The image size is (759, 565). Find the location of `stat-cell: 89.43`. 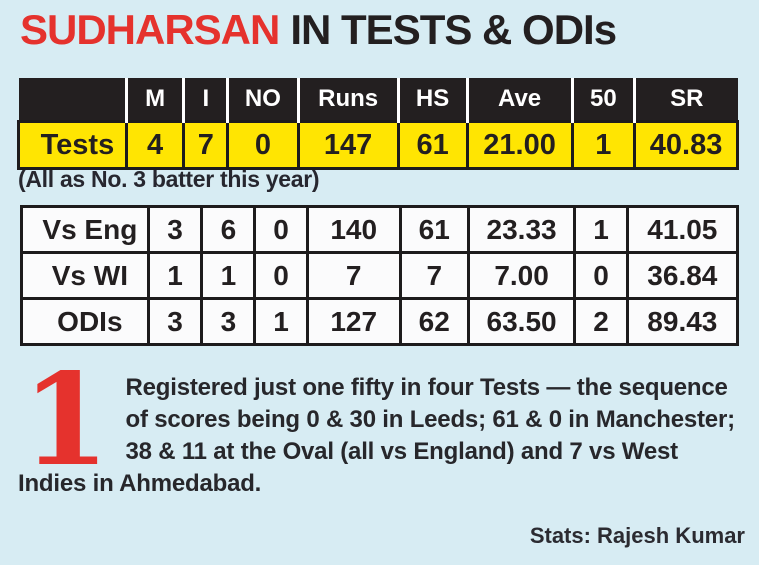

stat-cell: 89.43 is located at coordinates (682, 321).